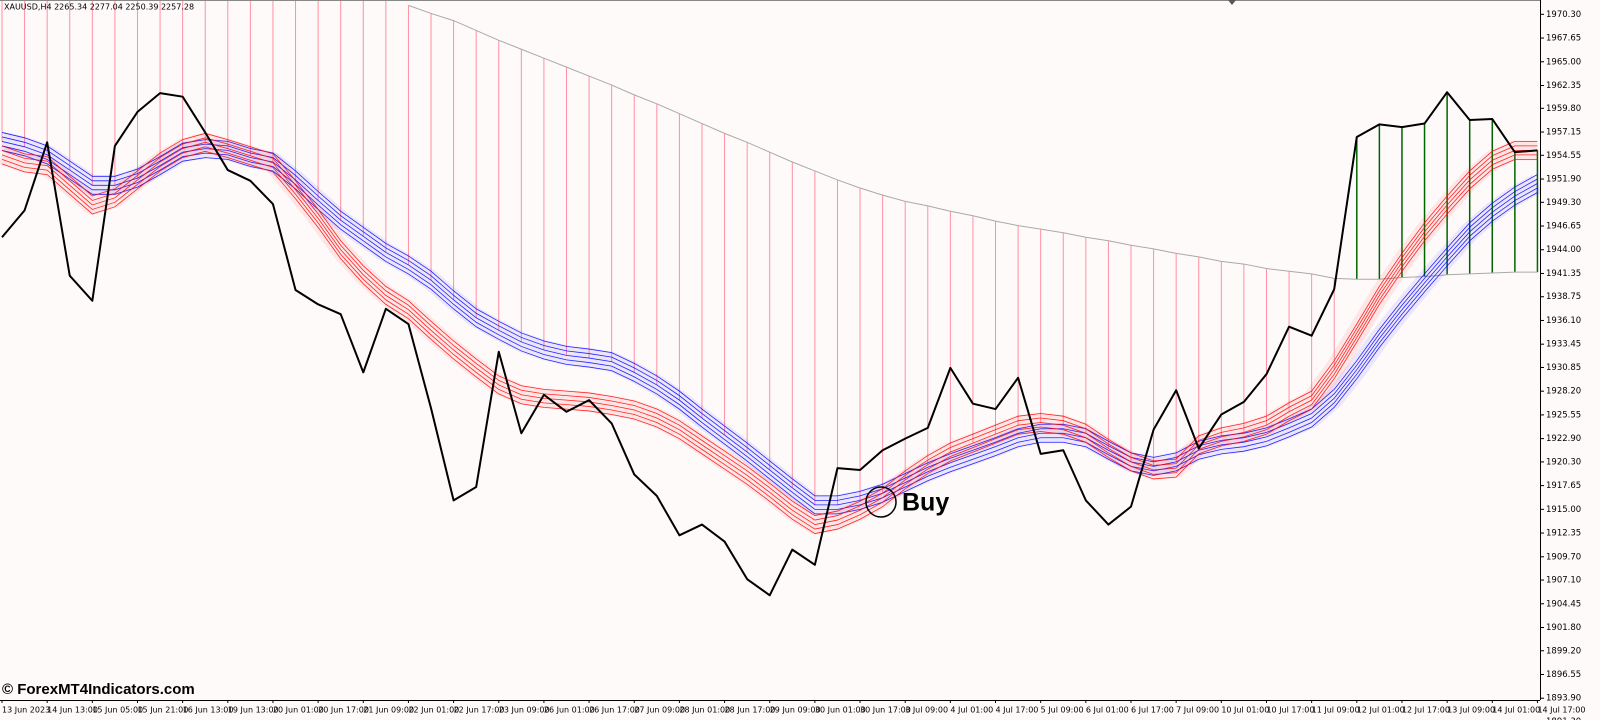  I want to click on y-tick-label: 1949.30, so click(1563, 203).